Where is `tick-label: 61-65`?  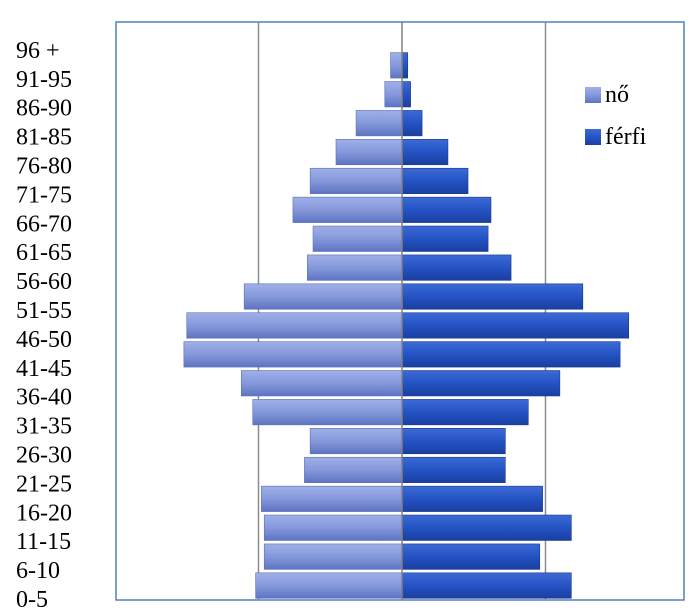
tick-label: 61-65 is located at coordinates (44, 253).